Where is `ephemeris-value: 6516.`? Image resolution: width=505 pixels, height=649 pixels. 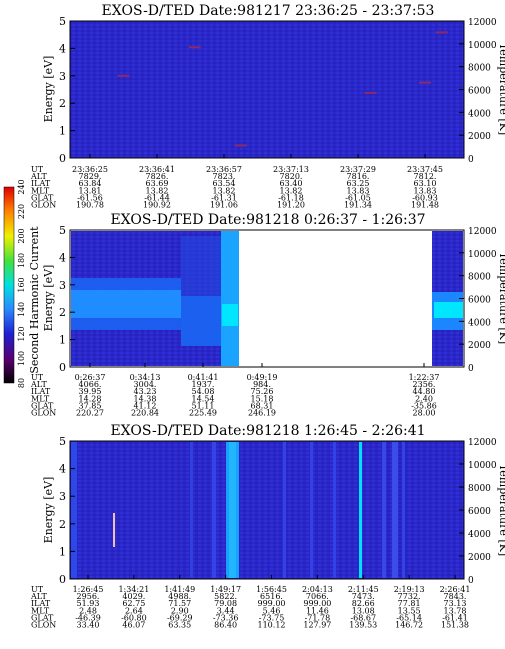 ephemeris-value: 6516. is located at coordinates (271, 596).